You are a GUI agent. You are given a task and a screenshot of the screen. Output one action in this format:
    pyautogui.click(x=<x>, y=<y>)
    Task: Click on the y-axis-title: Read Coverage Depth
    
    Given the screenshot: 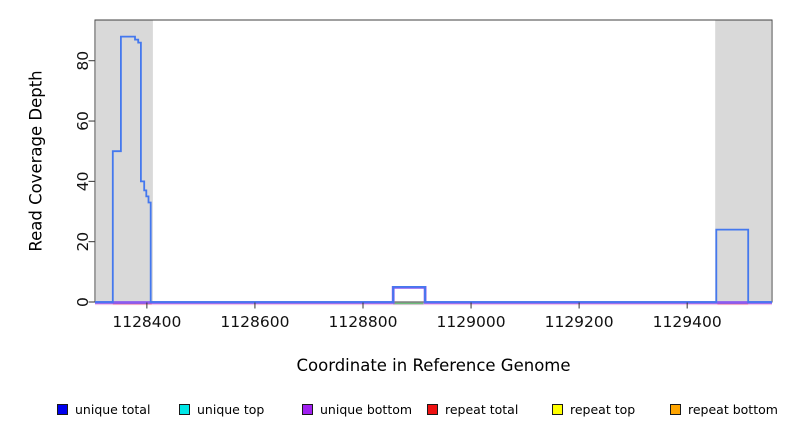 What is the action you would take?
    pyautogui.click(x=36, y=161)
    